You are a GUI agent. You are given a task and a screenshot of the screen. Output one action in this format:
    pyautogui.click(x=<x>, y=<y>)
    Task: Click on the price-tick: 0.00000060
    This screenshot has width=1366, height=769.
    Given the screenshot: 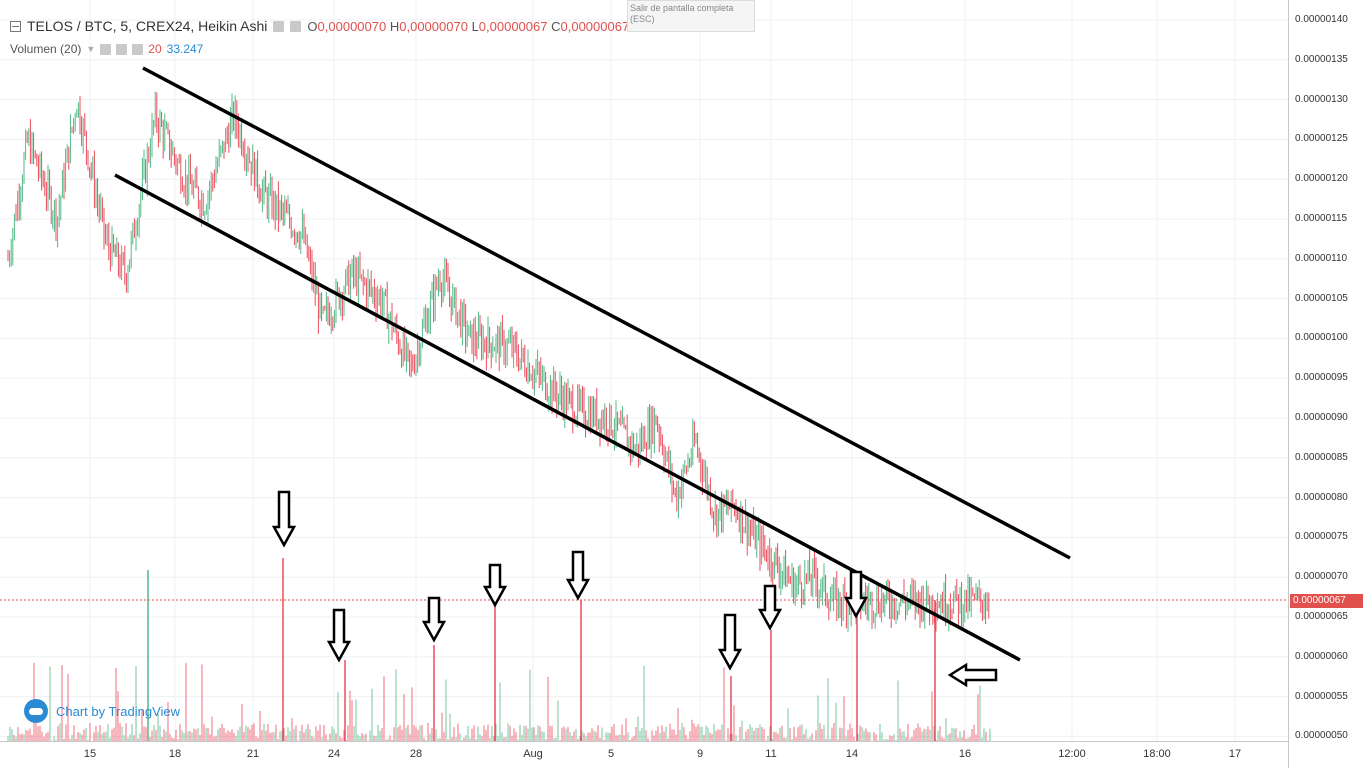 What is the action you would take?
    pyautogui.click(x=1321, y=656)
    